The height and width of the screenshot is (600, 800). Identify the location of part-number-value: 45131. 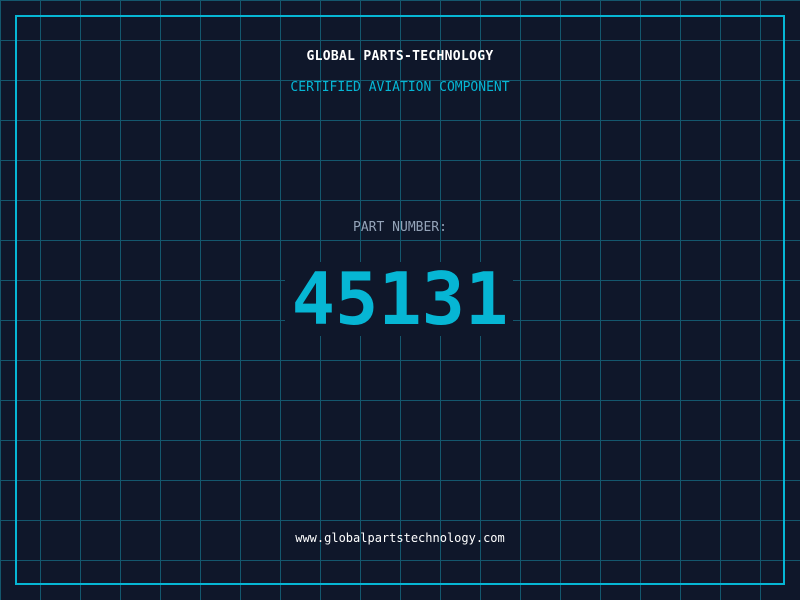
(400, 299).